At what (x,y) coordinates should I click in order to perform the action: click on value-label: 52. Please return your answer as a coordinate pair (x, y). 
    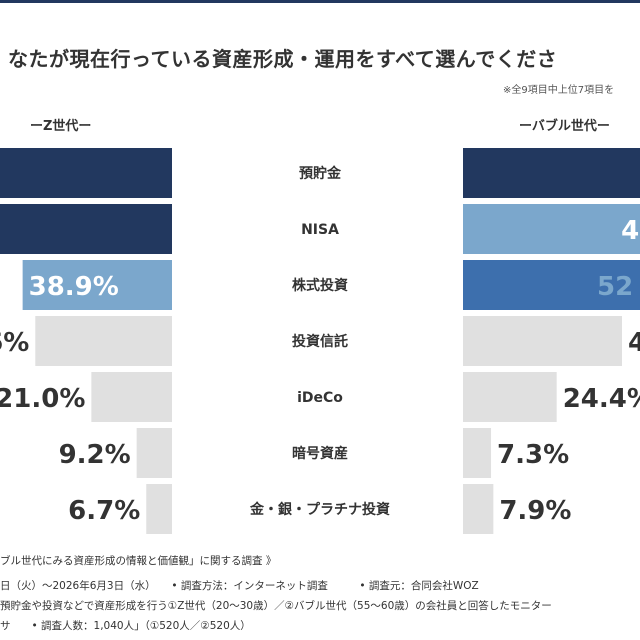
    Looking at the image, I should click on (615, 287).